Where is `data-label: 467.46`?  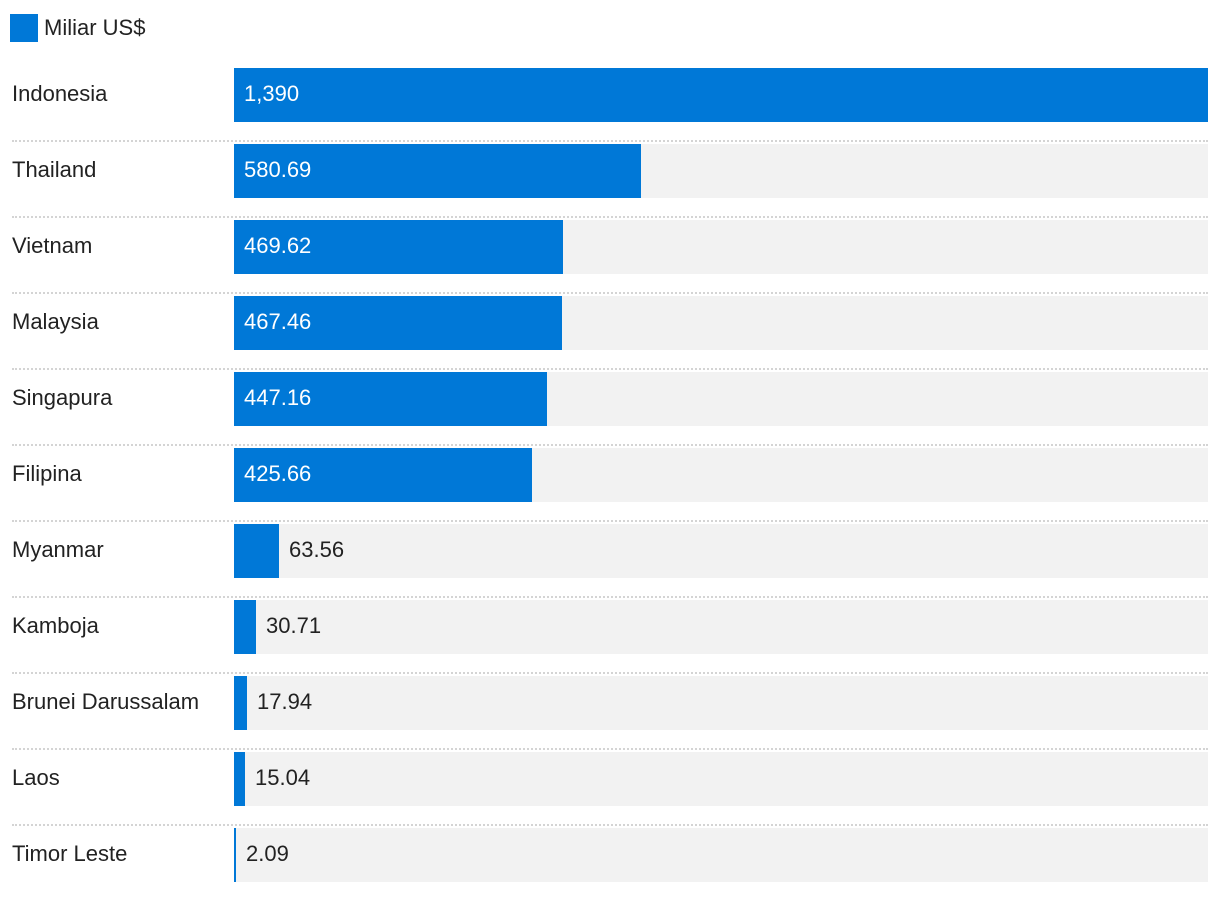 data-label: 467.46 is located at coordinates (278, 321).